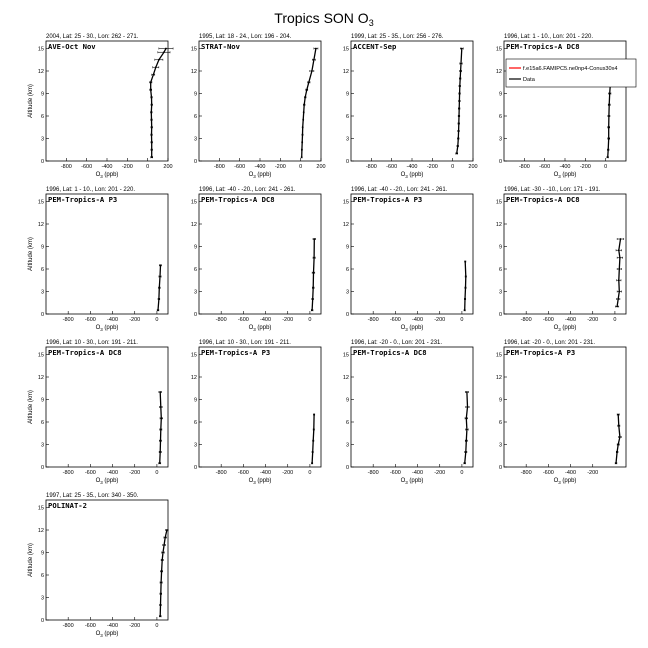  Describe the element at coordinates (320, 167) in the screenshot. I see `x-tick-label: 200` at that location.